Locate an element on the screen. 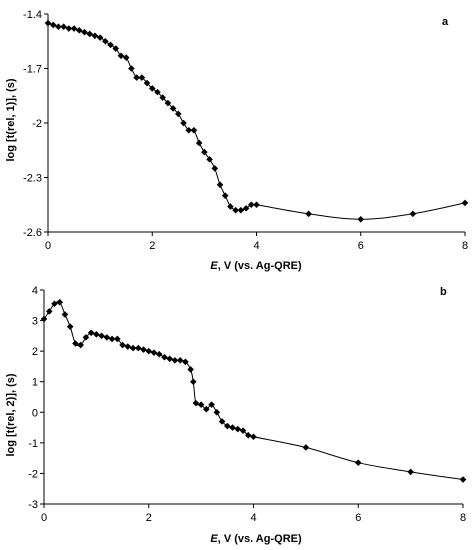 This screenshot has height=550, width=473. panel-a-label: a is located at coordinates (445, 22).